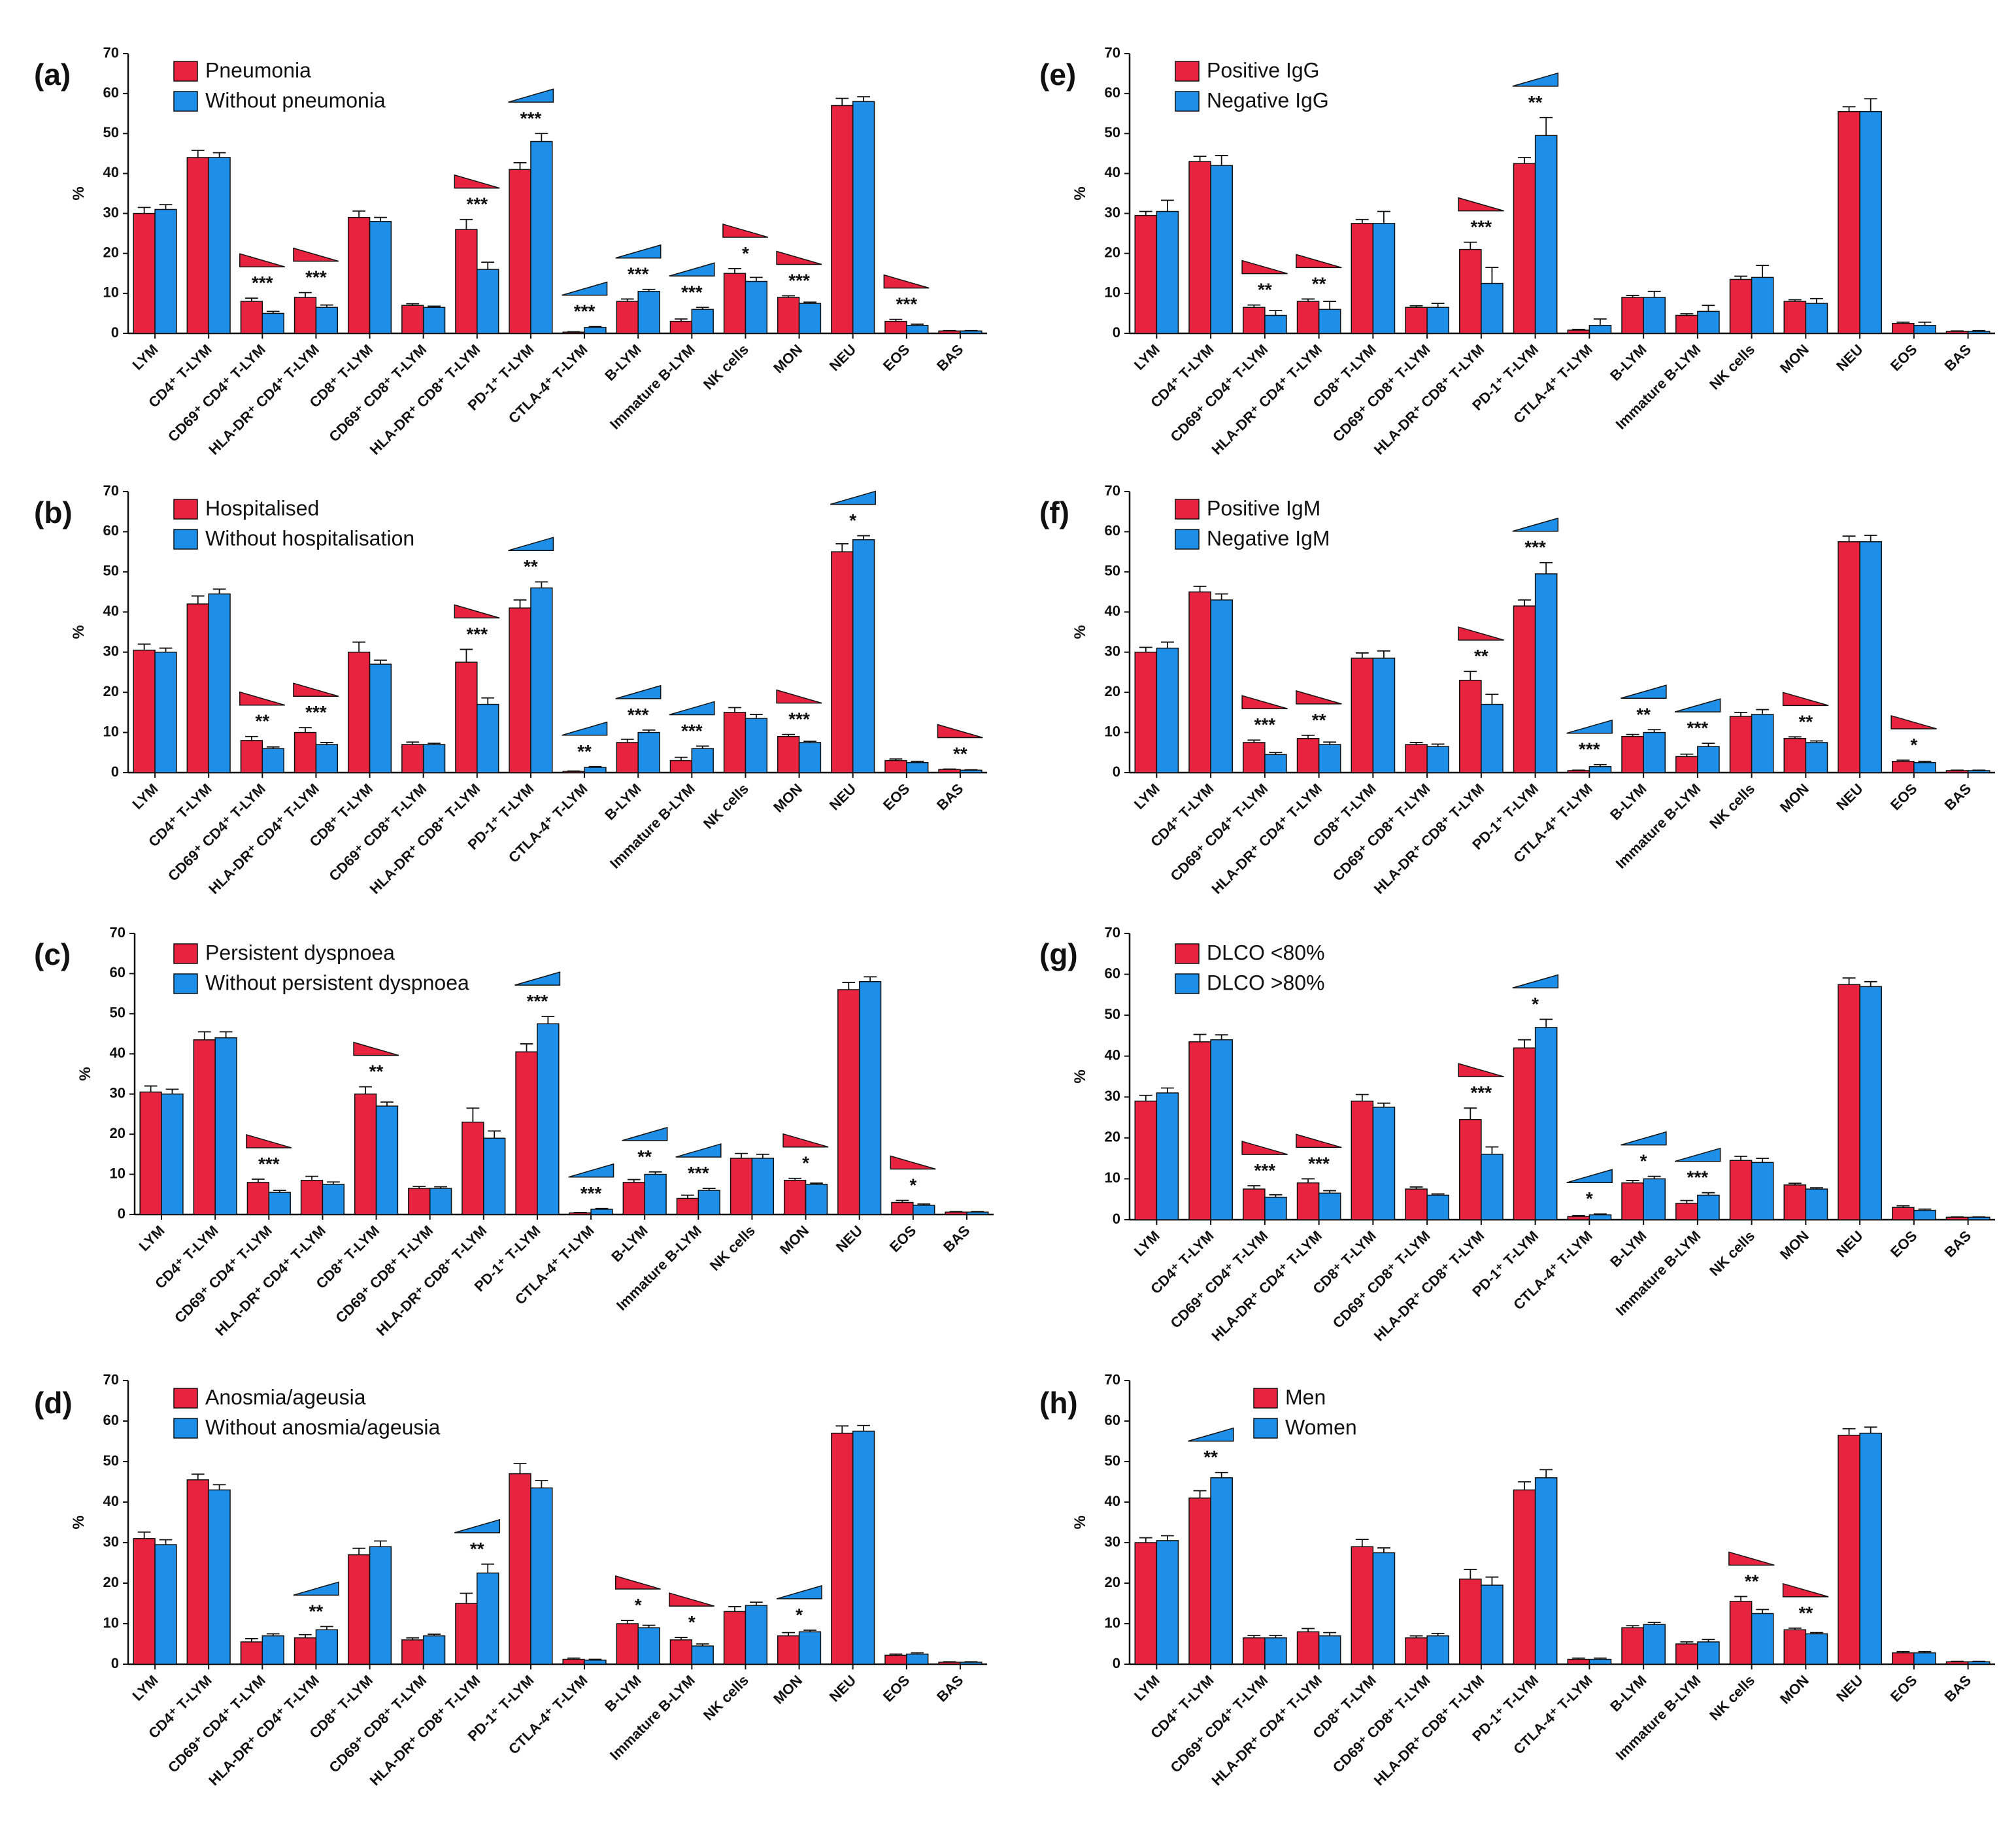  What do you see at coordinates (300, 953) in the screenshot?
I see `legend-label: Persistent dyspnoea` at bounding box center [300, 953].